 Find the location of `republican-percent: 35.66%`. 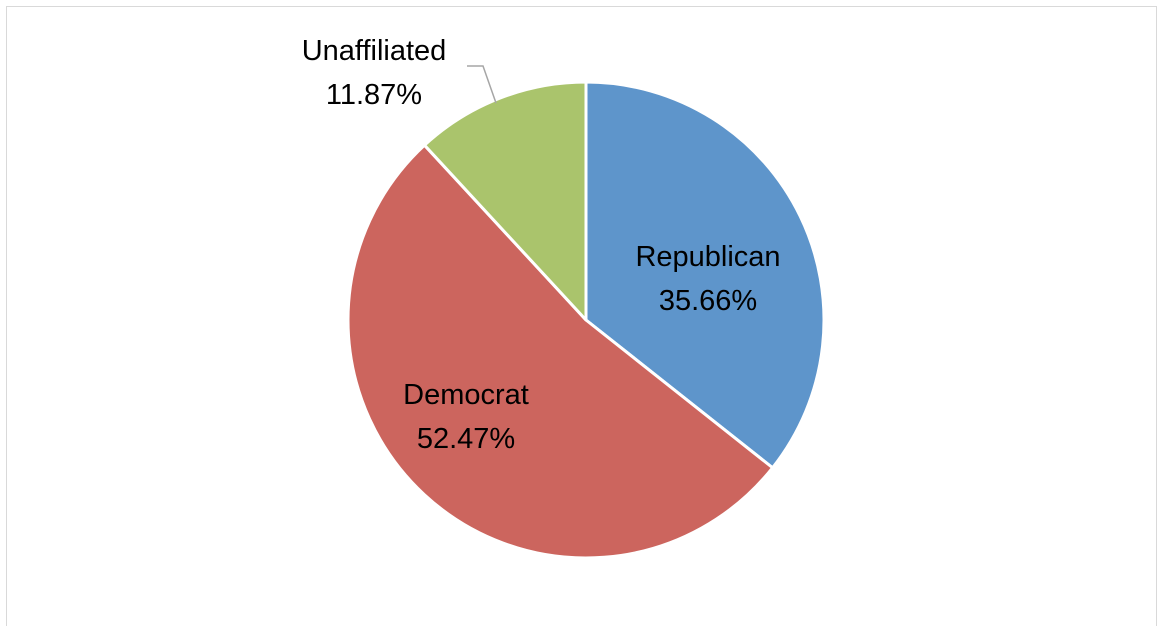

republican-percent: 35.66% is located at coordinates (708, 301).